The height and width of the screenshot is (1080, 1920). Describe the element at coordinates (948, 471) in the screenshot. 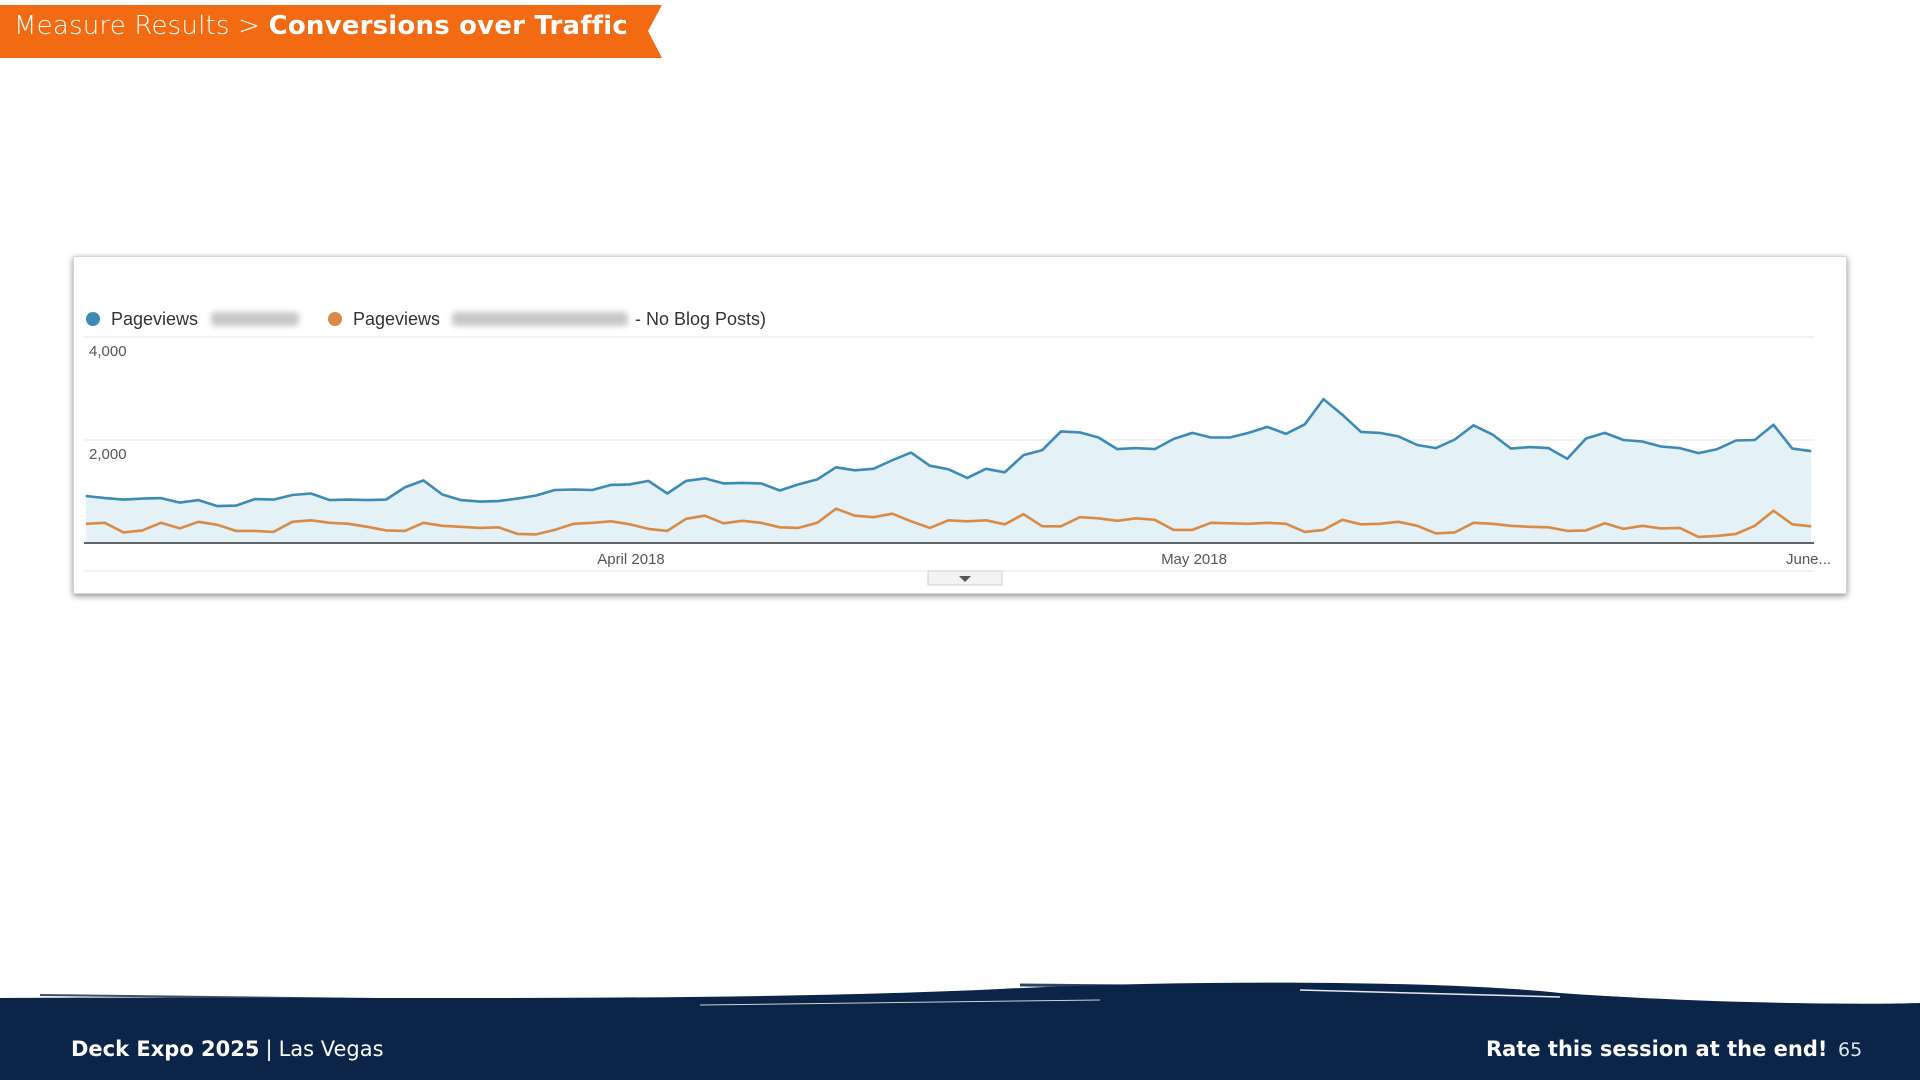

I see `series-1-area` at that location.